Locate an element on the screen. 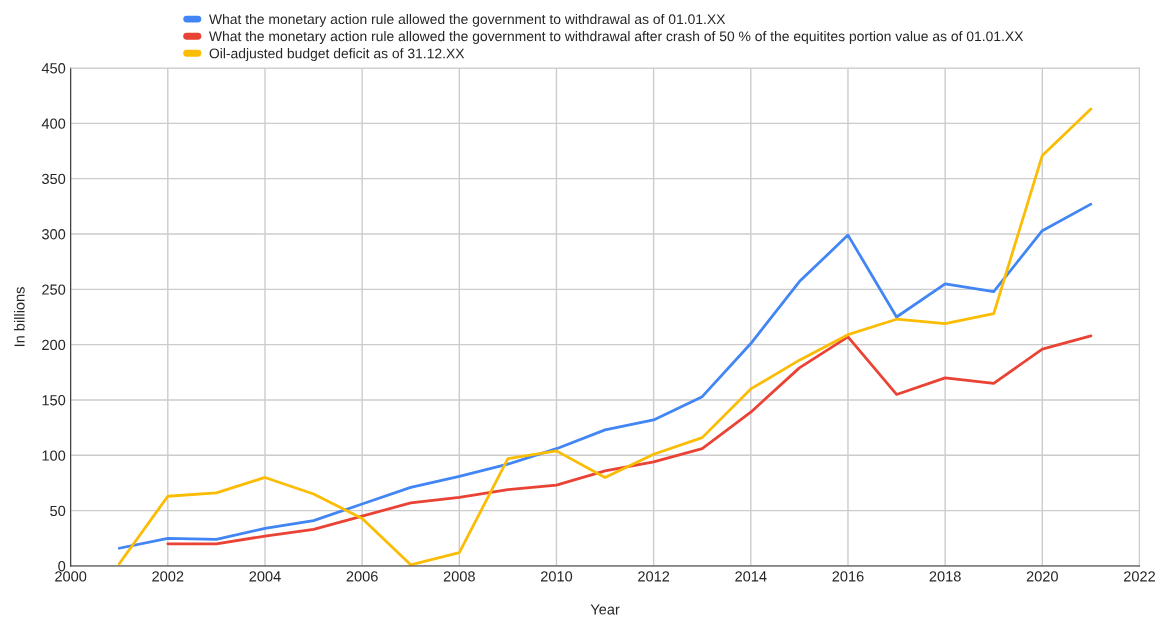 Image resolution: width=1158 pixels, height=624 pixels. x-tick-label: 2016 is located at coordinates (848, 576).